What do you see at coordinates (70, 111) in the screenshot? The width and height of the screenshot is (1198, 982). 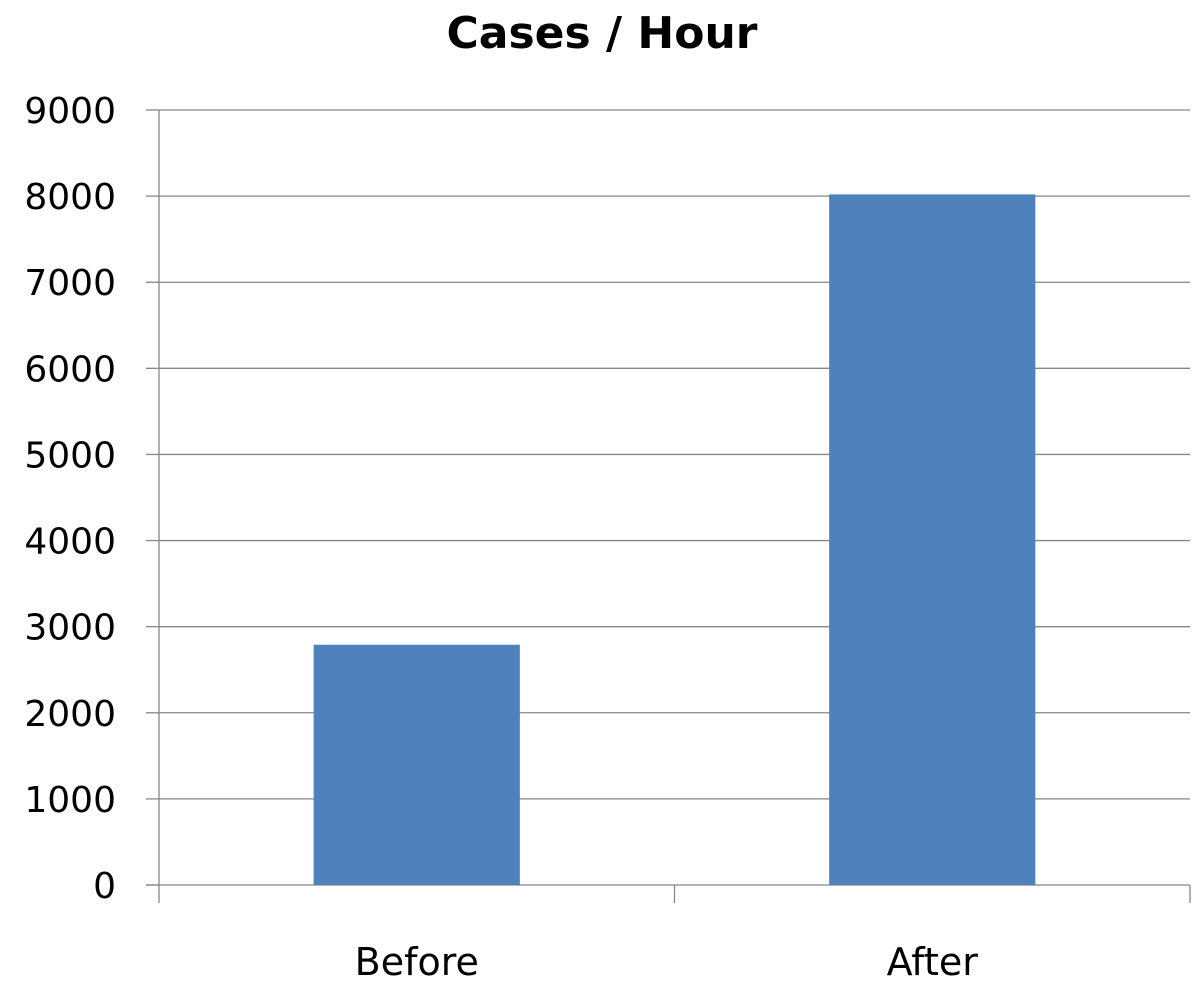 I see `y-tick-label: 9000` at bounding box center [70, 111].